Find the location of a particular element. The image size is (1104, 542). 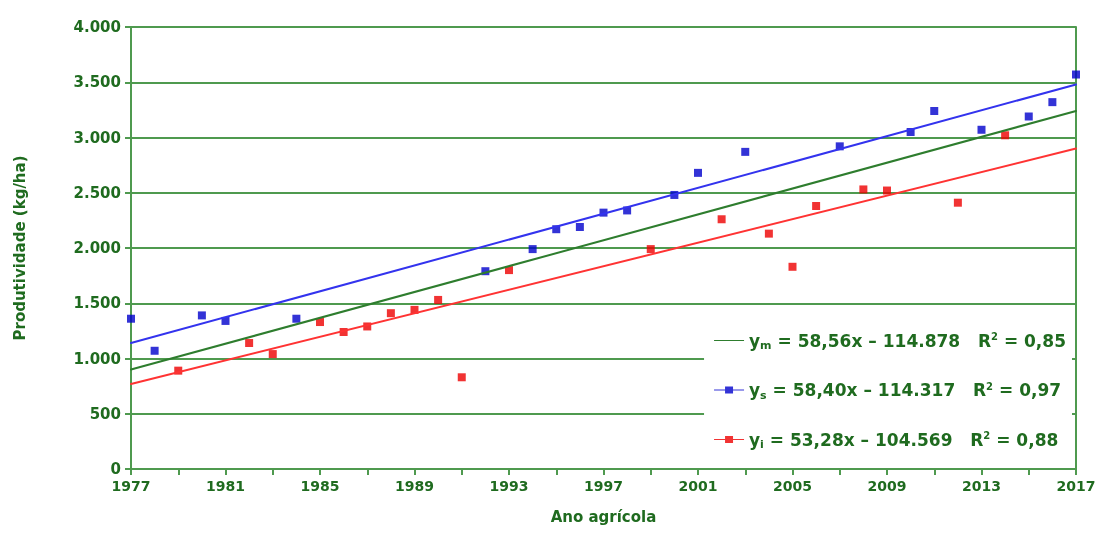

y-axis-title: Produtividade (kg/ha) is located at coordinates (19, 248).